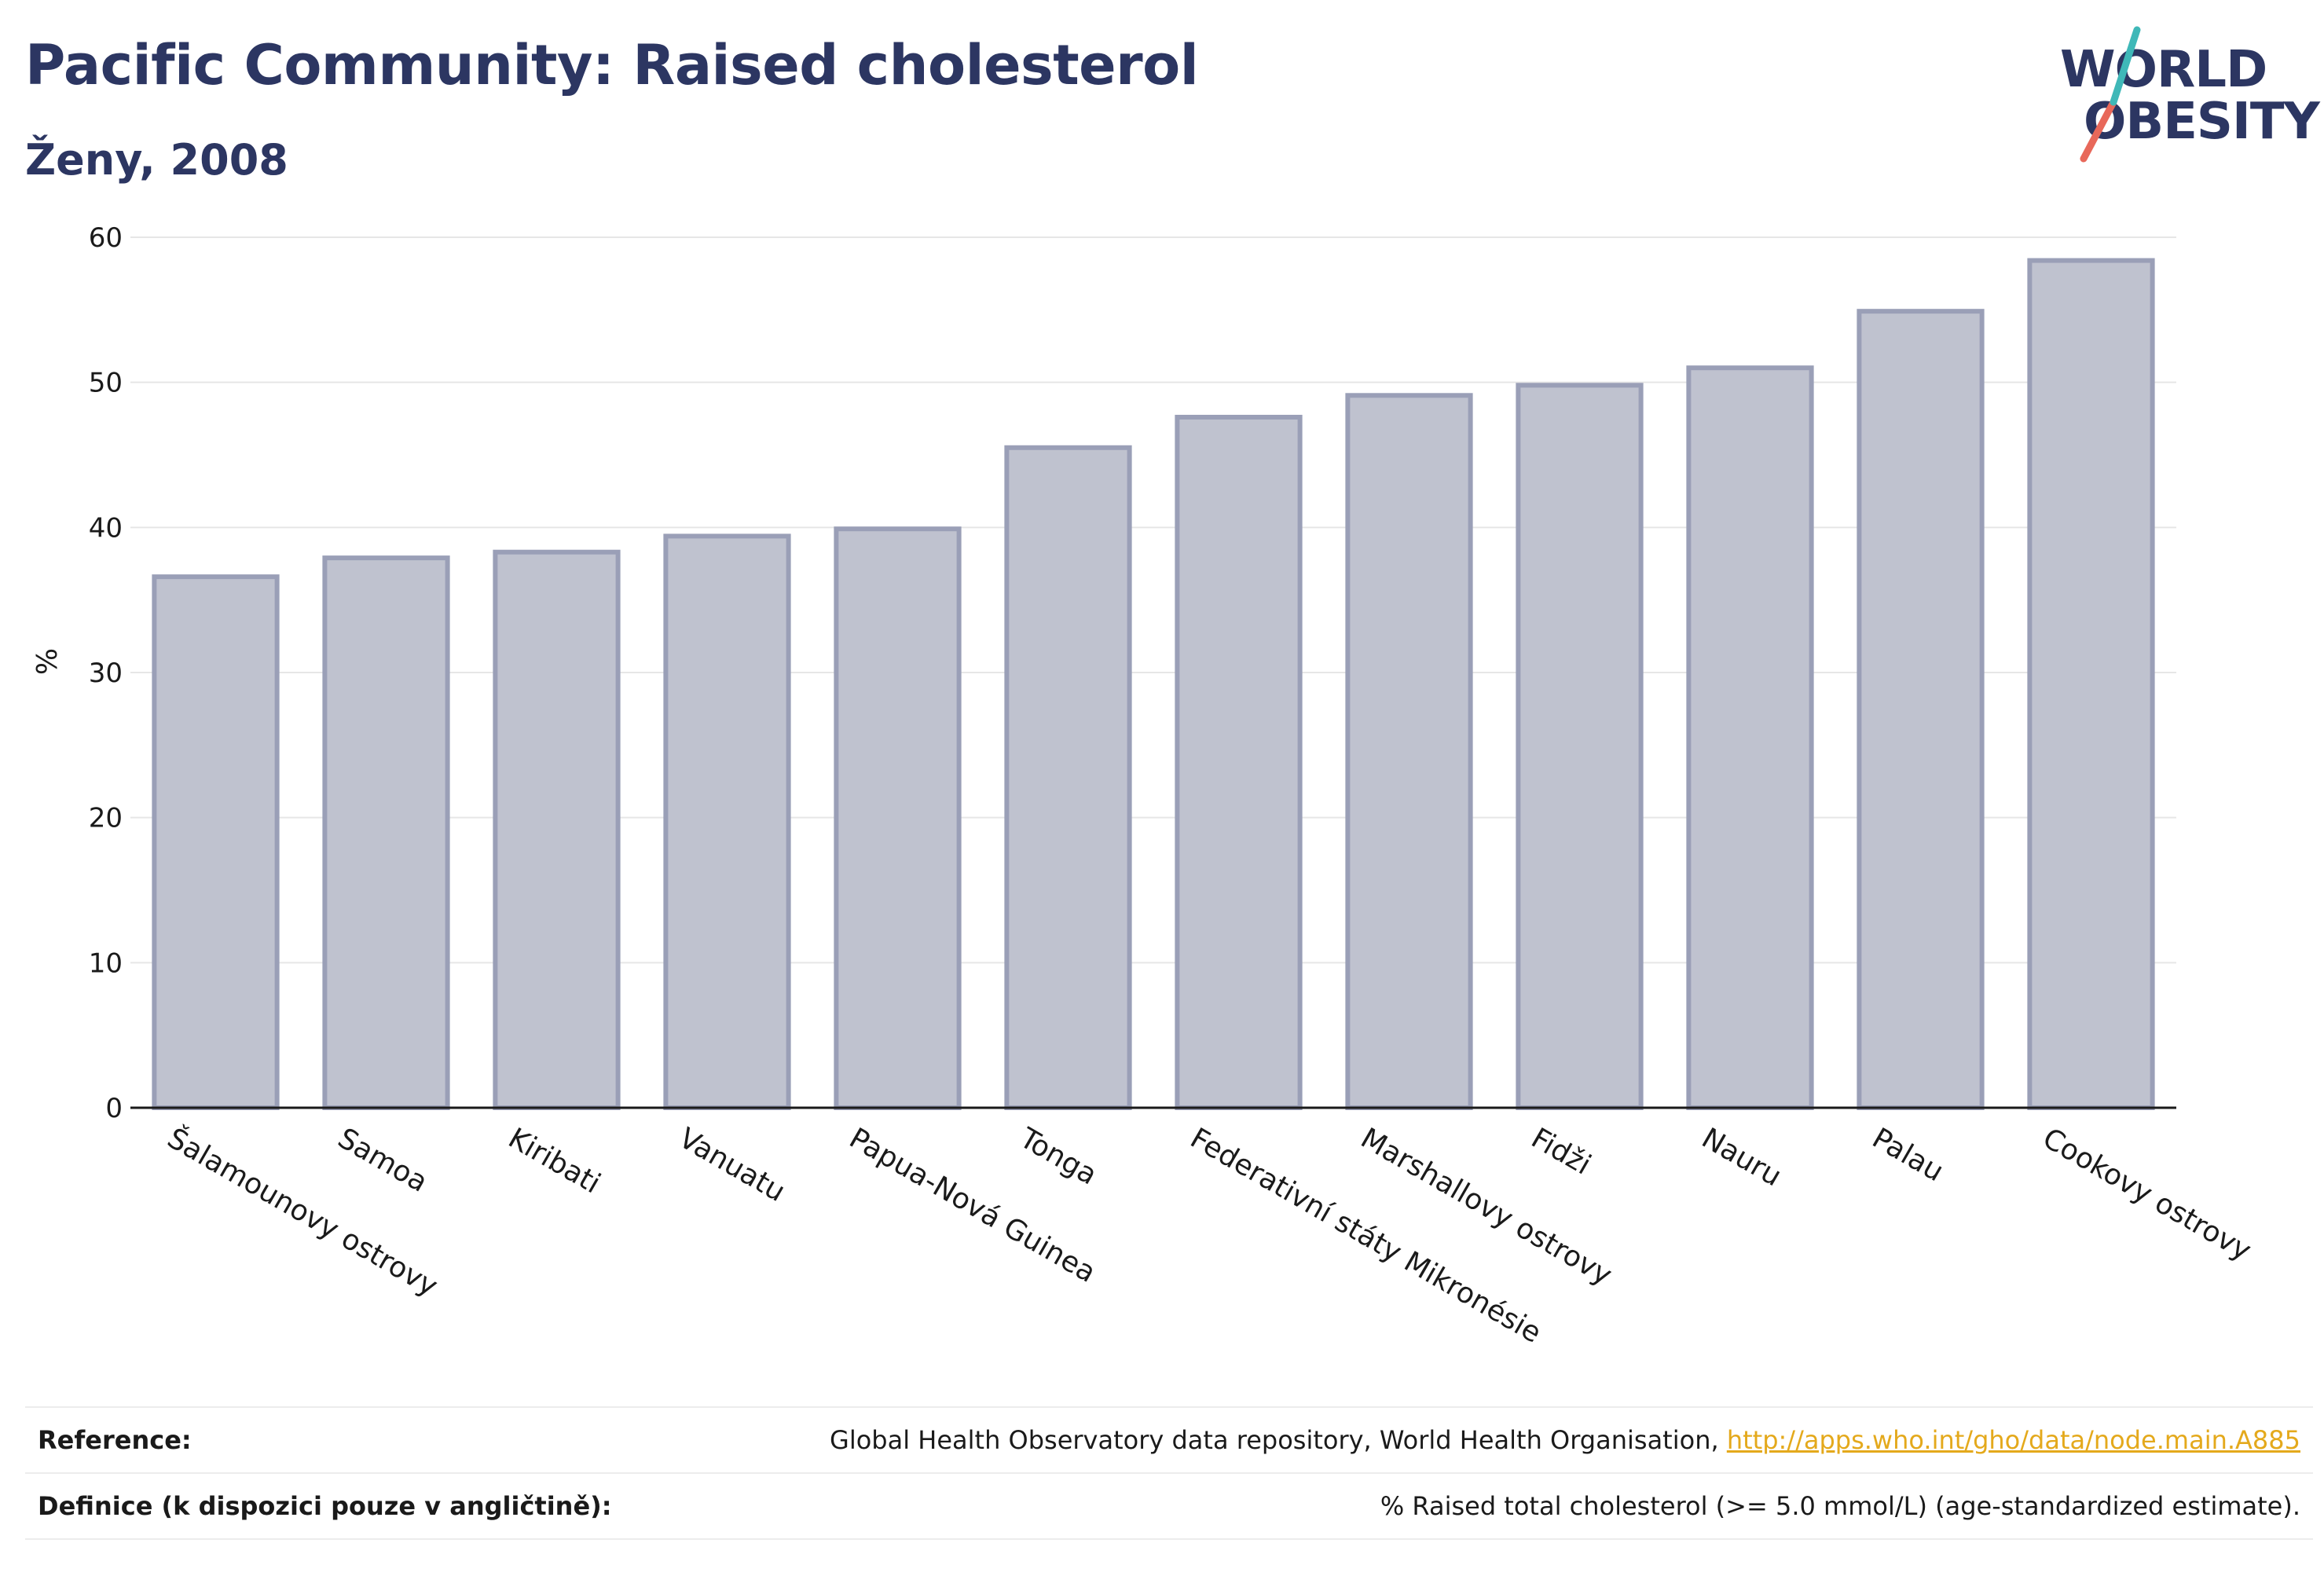 The width and height of the screenshot is (2324, 1576). Describe the element at coordinates (106, 383) in the screenshot. I see `y-tick-label: 50` at that location.